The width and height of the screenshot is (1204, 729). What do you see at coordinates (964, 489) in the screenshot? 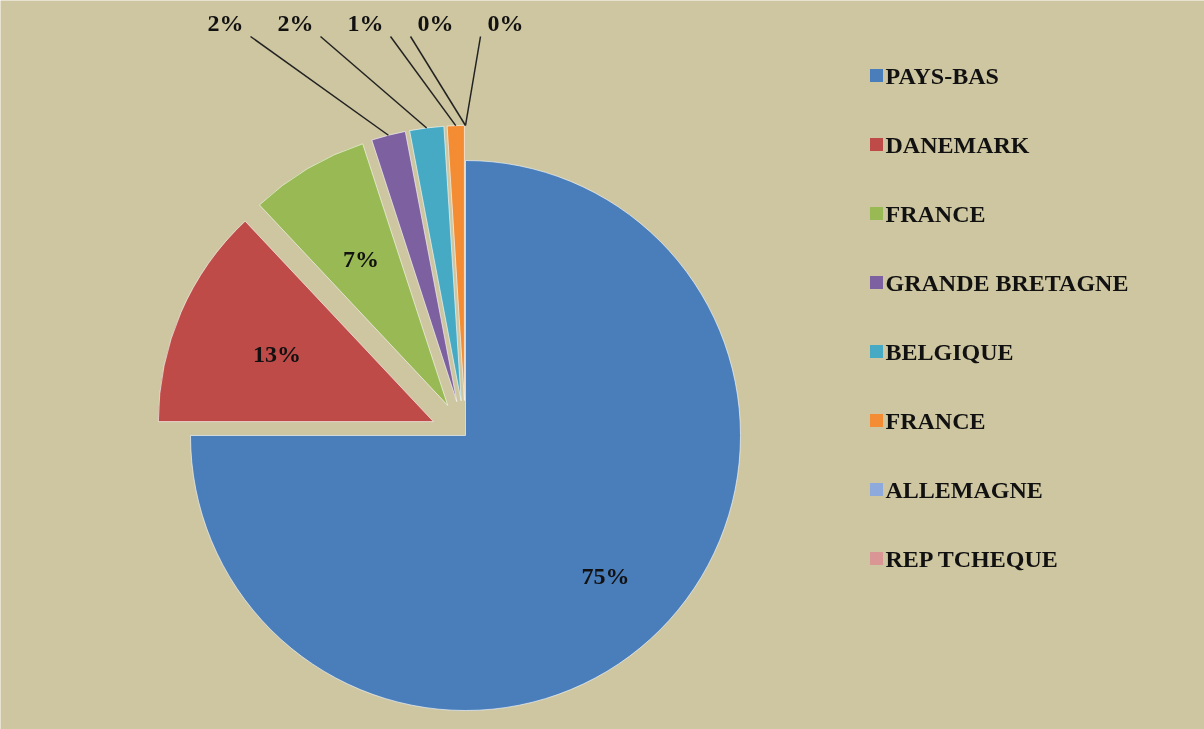
I see `legend-label: ALLEMAGNE` at bounding box center [964, 489].